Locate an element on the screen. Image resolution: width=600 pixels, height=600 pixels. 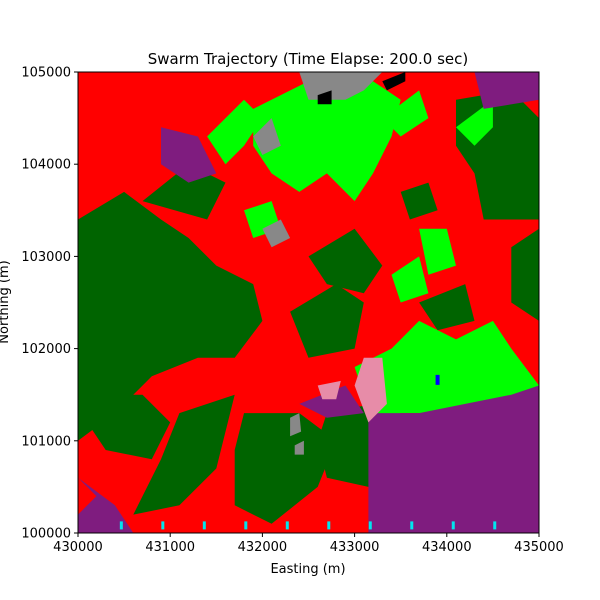
y-tick-label: 102000 is located at coordinates (46, 349).